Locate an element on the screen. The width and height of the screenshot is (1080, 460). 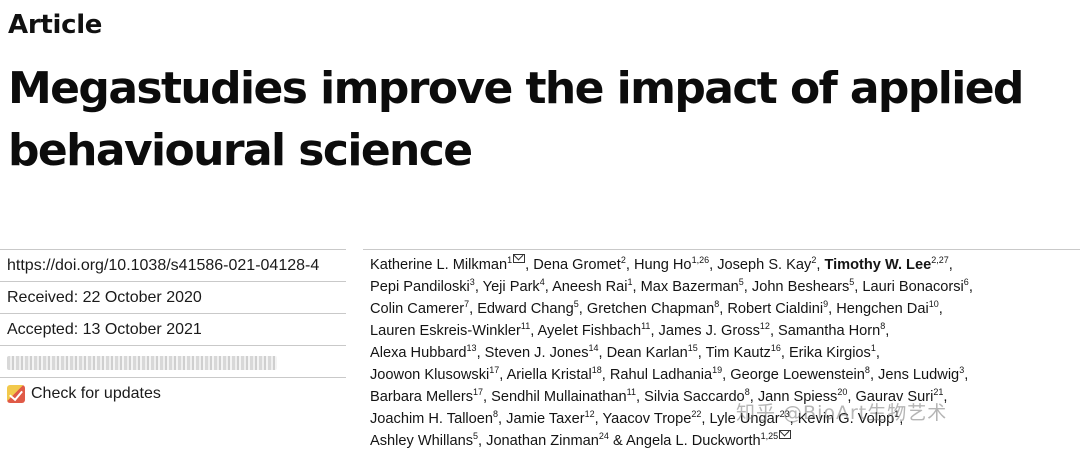
author-name: Ayelet Fishbach is located at coordinates (589, 331).